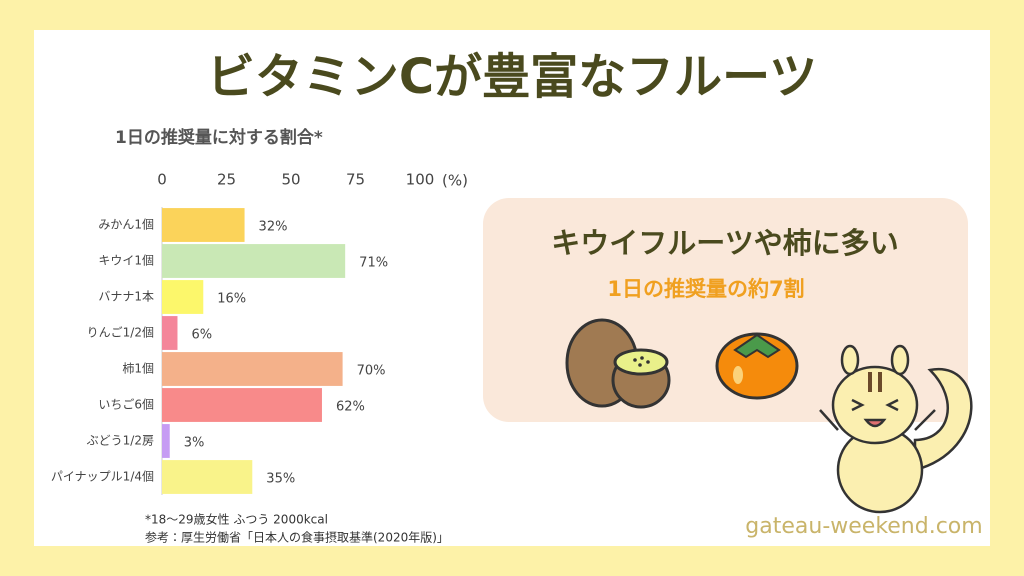 The width and height of the screenshot is (1024, 576). Describe the element at coordinates (724, 243) in the screenshot. I see `callout-headline: キウイフルーツや柿に多い` at that location.